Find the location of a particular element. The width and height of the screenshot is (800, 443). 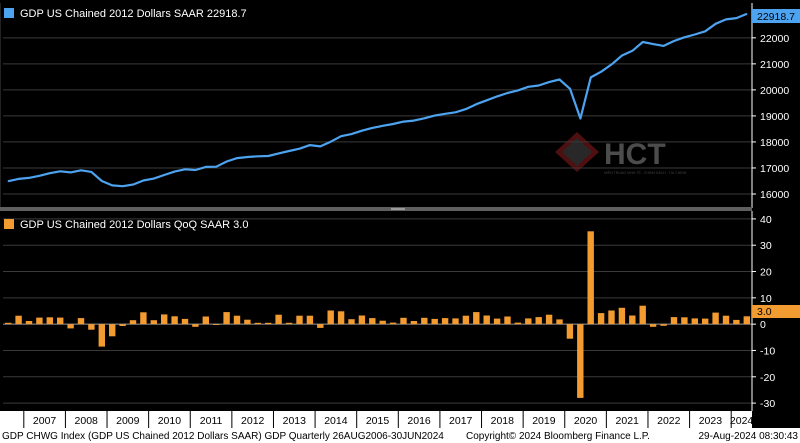

qoq-legend: GDP US Chained 2012 Dollars QoQ SAAR 3.0 is located at coordinates (134, 225).